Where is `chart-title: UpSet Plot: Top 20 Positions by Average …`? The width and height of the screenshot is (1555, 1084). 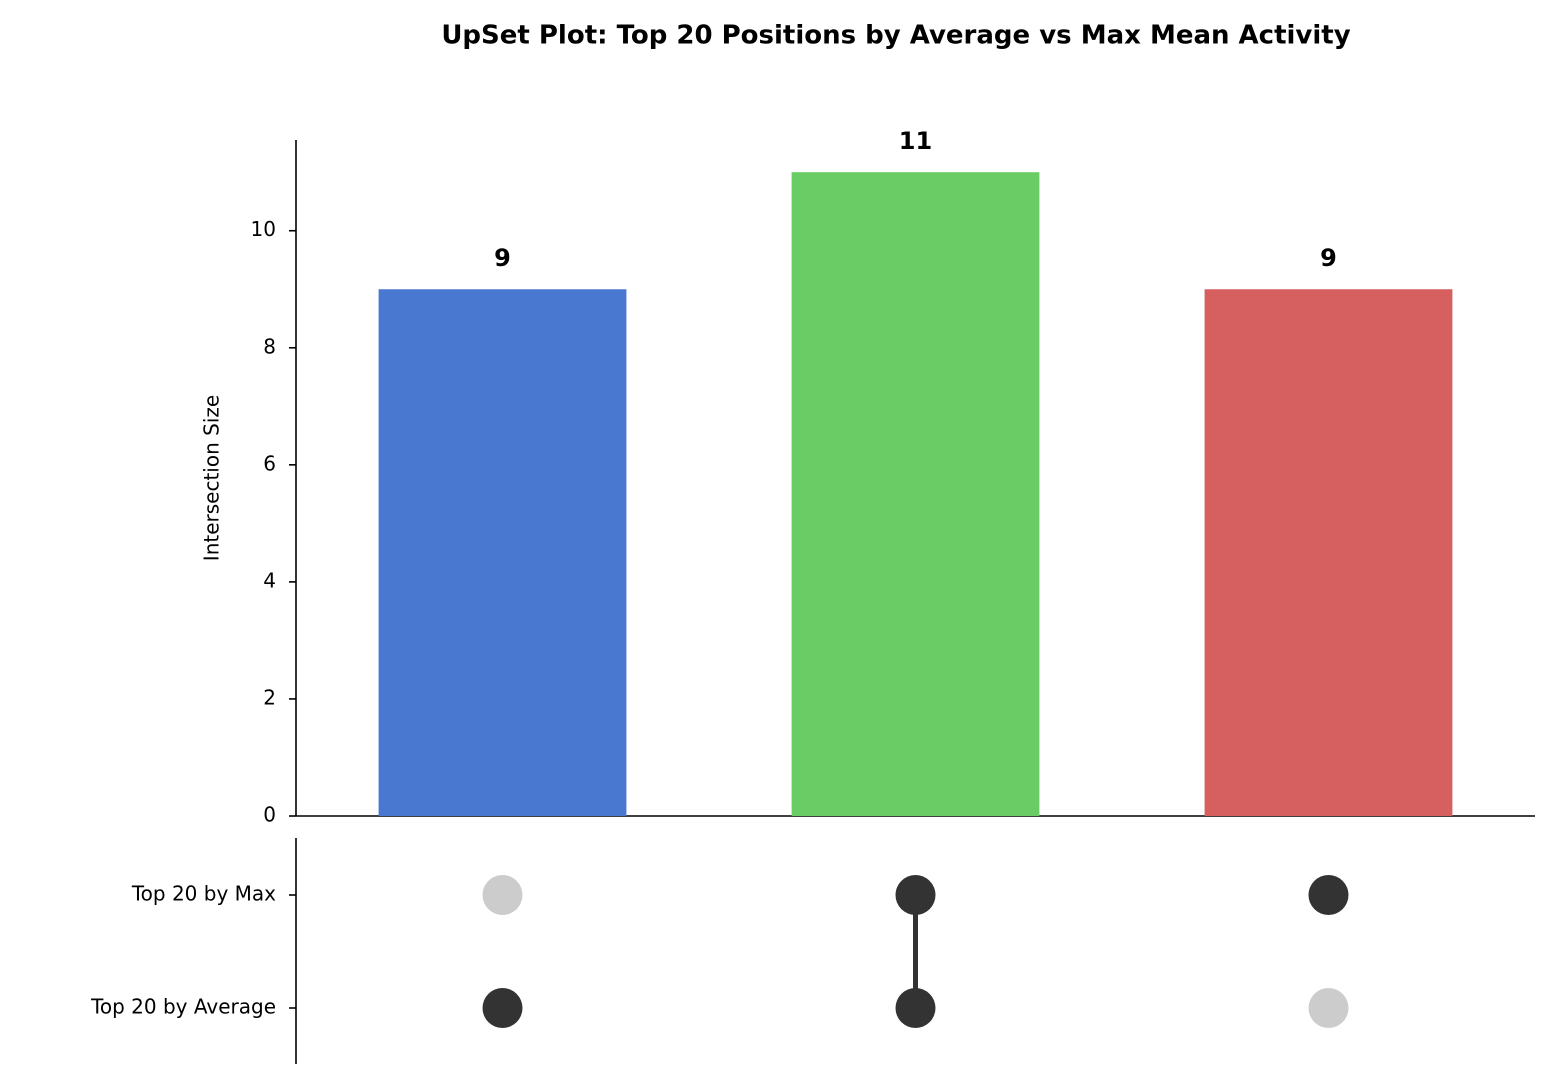
chart-title: UpSet Plot: Top 20 Positions by Average … is located at coordinates (895, 36).